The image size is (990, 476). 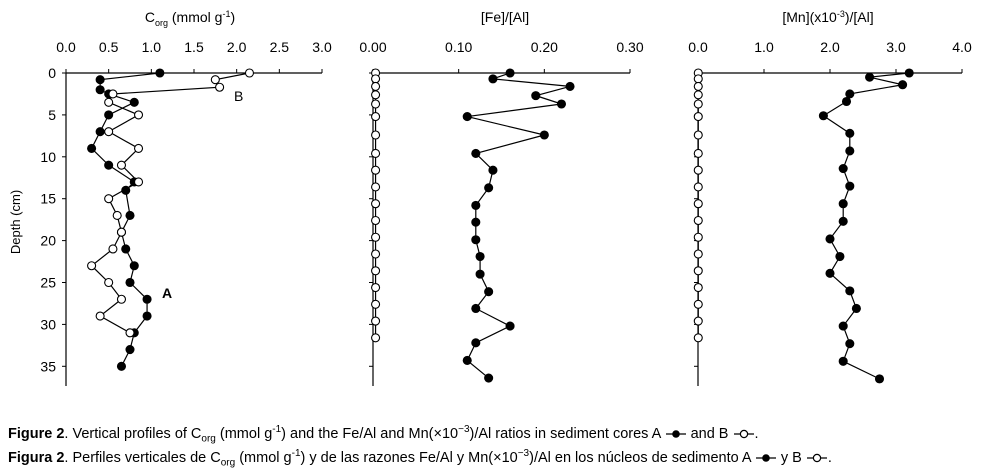 I want to click on series-line-a-fe-al, so click(x=518, y=225).